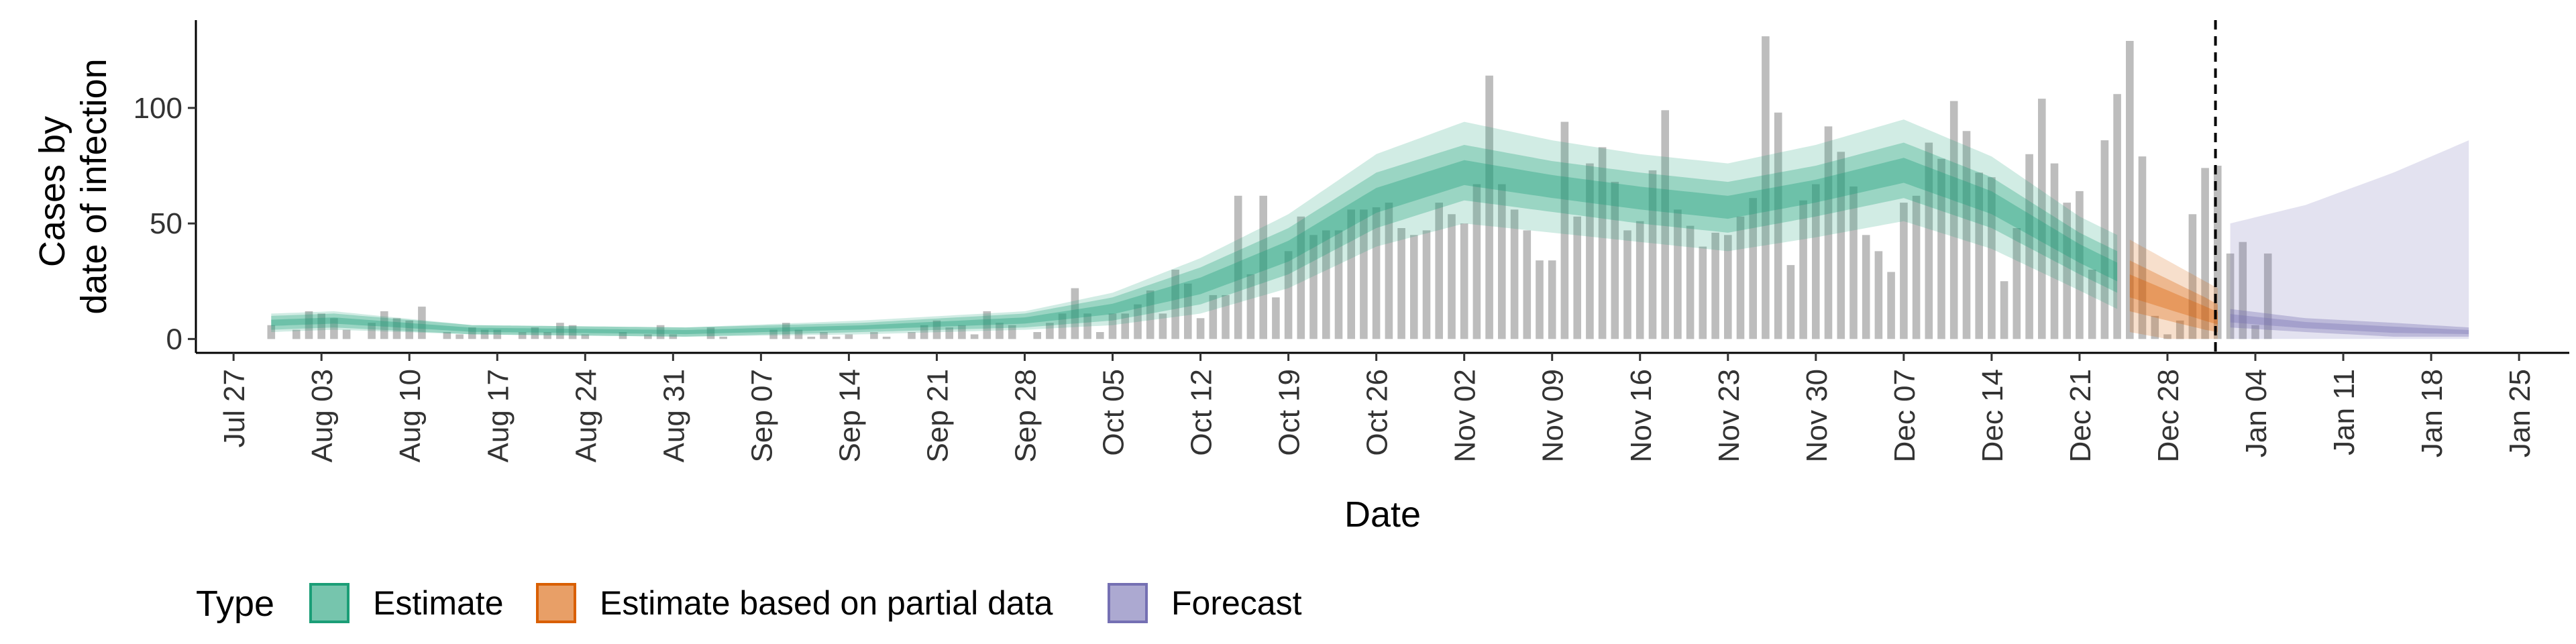 The width and height of the screenshot is (2576, 644). Describe the element at coordinates (1236, 603) in the screenshot. I see `legend-item-label: Forecast` at that location.